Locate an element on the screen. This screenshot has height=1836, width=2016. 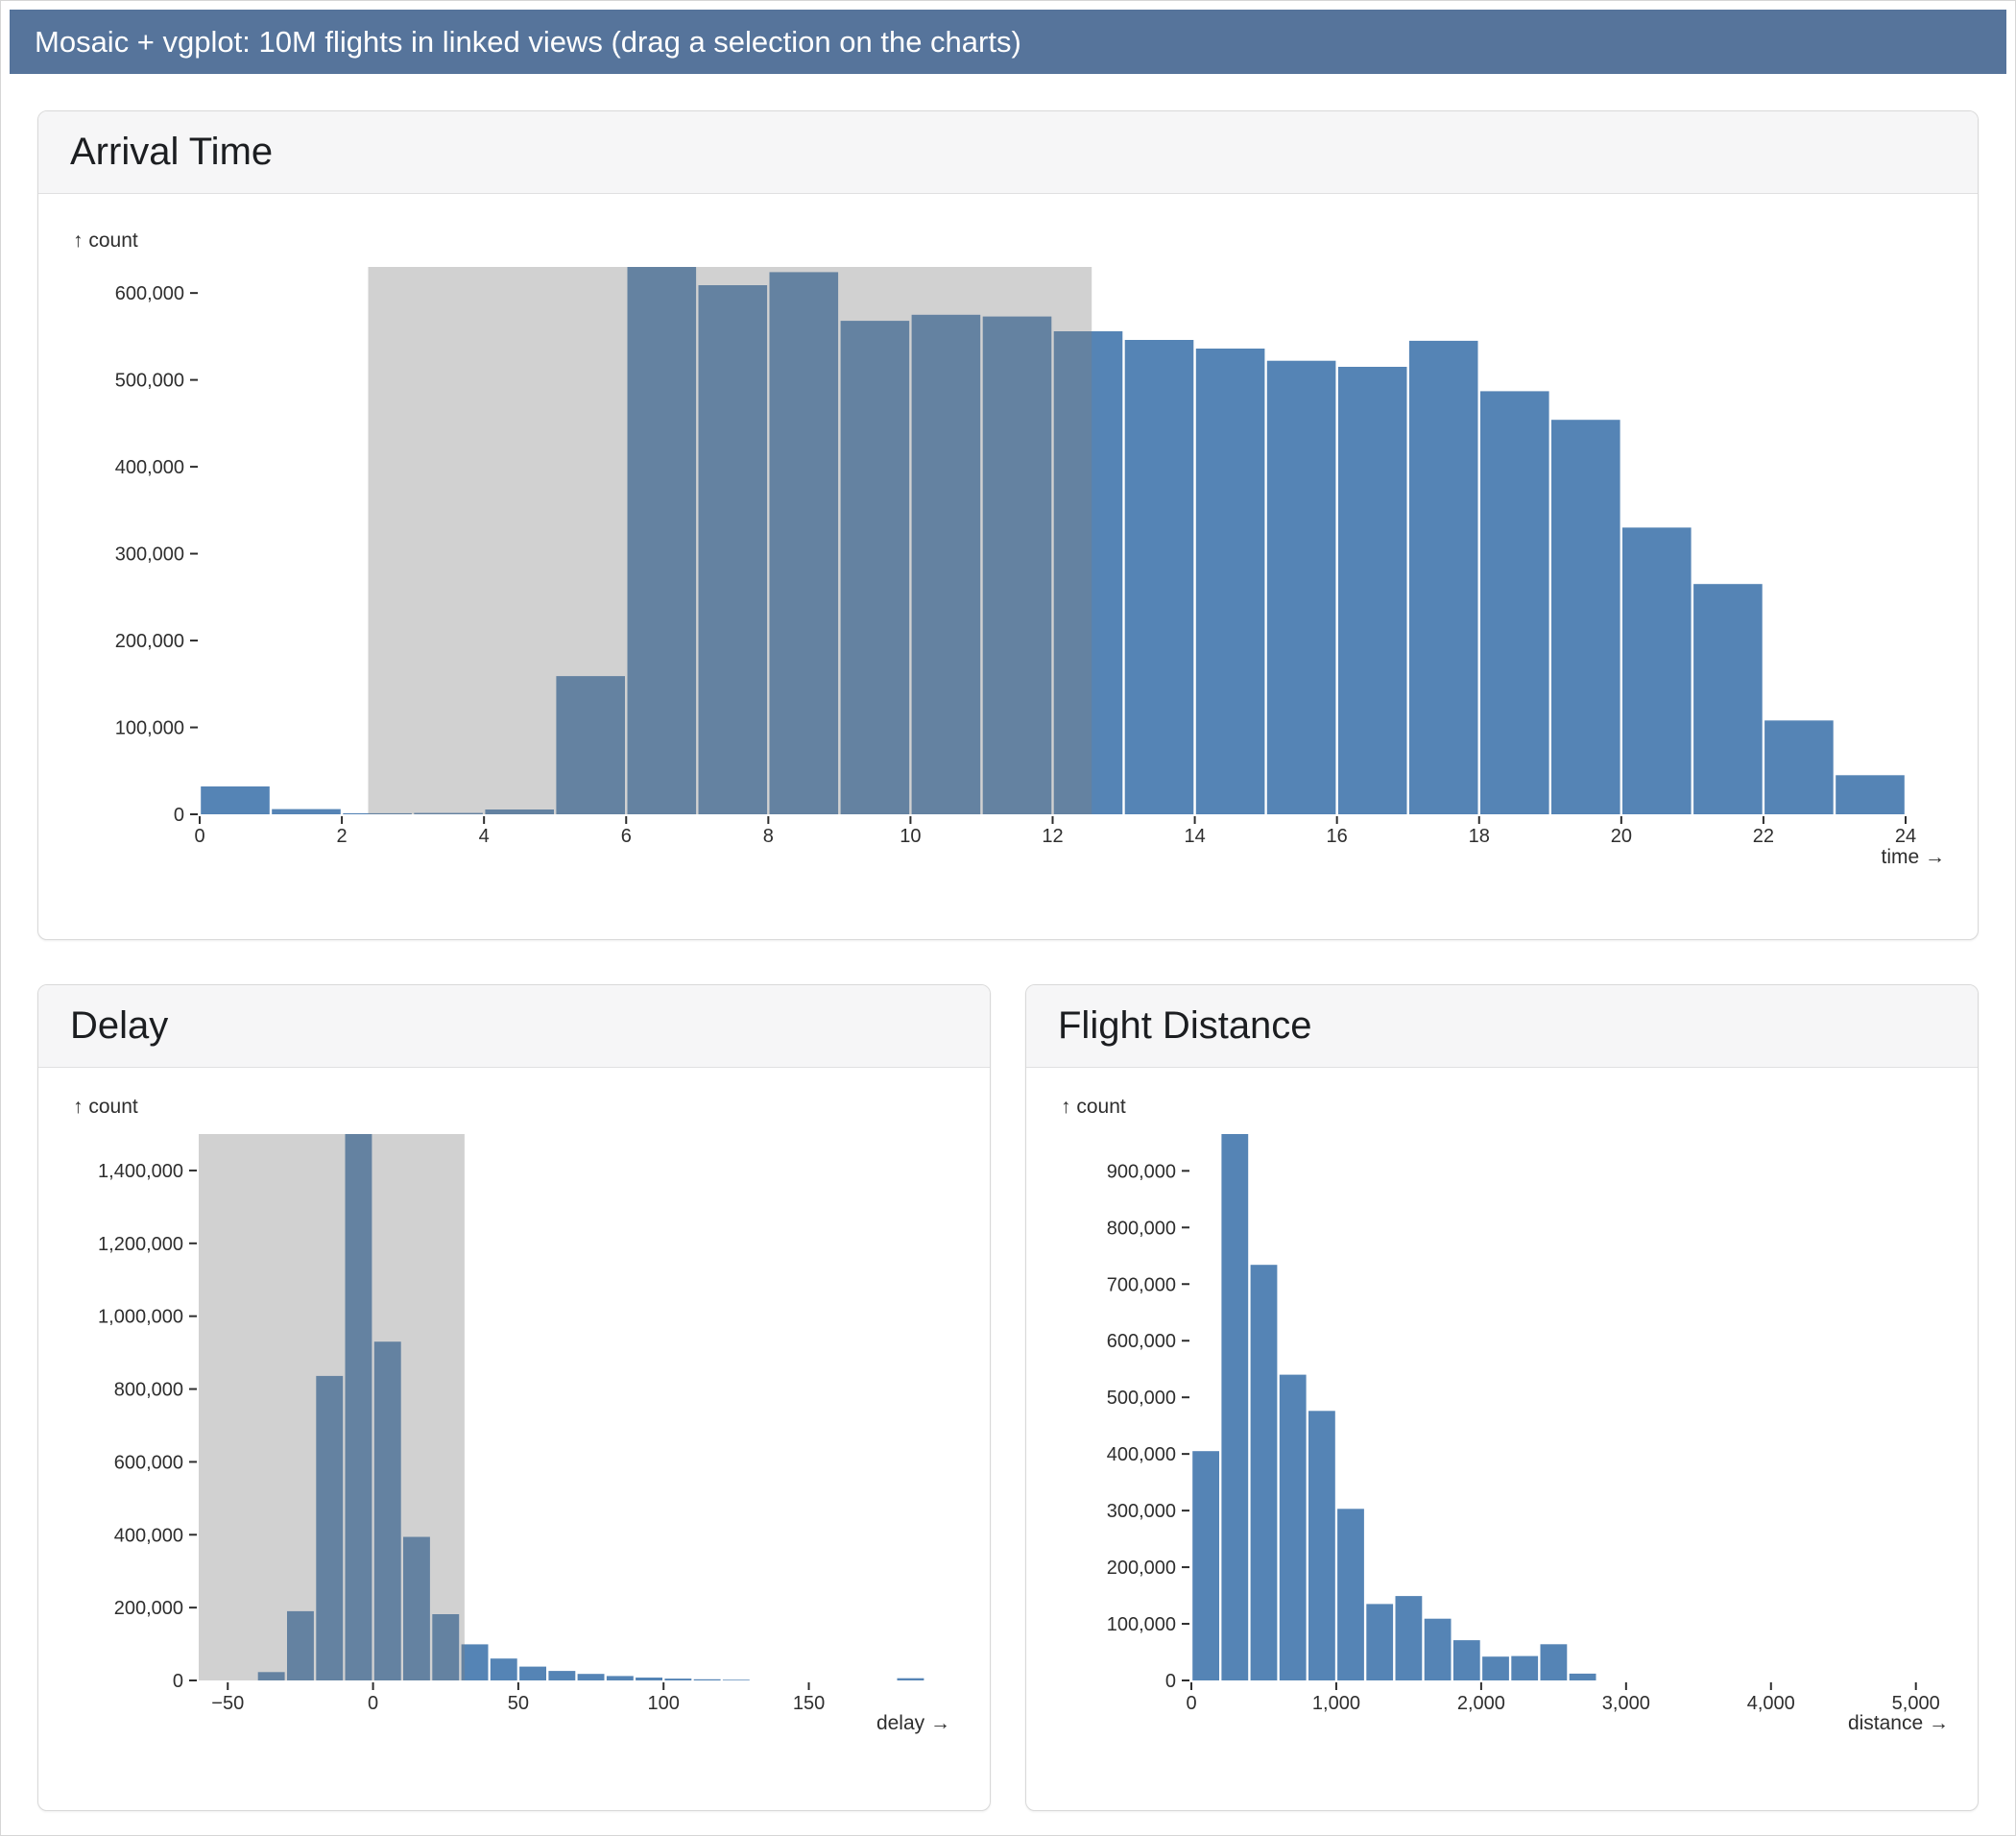
x-tick-label: 16 is located at coordinates (1337, 836).